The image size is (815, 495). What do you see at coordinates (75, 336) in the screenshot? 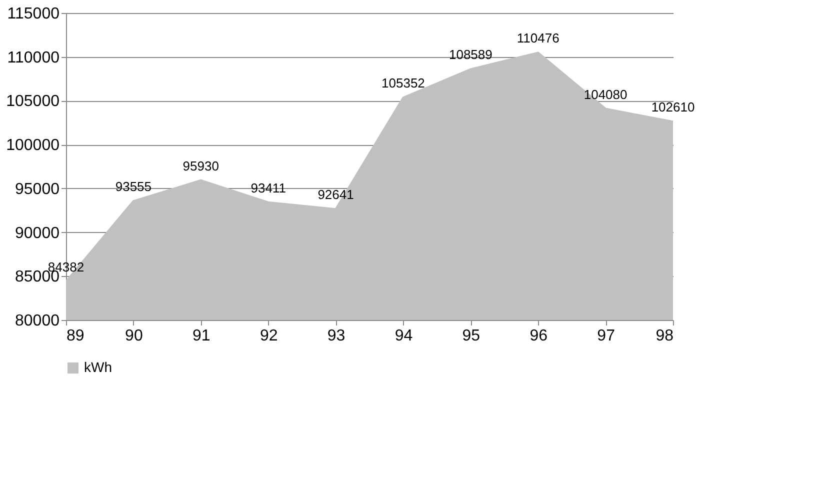
I see `x-tick-label: 89` at bounding box center [75, 336].